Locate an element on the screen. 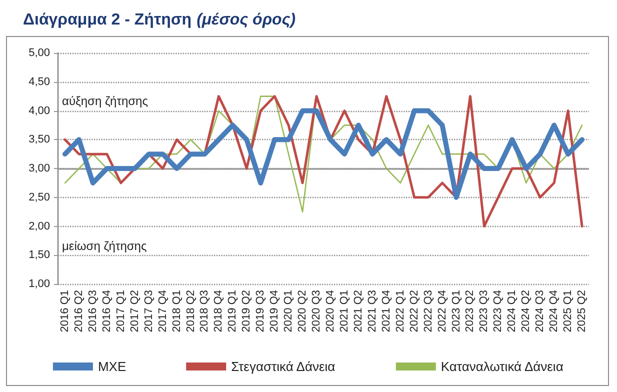 Image resolution: width=617 pixels, height=392 pixels. x-tick-label: 2023 Q3 is located at coordinates (484, 311).